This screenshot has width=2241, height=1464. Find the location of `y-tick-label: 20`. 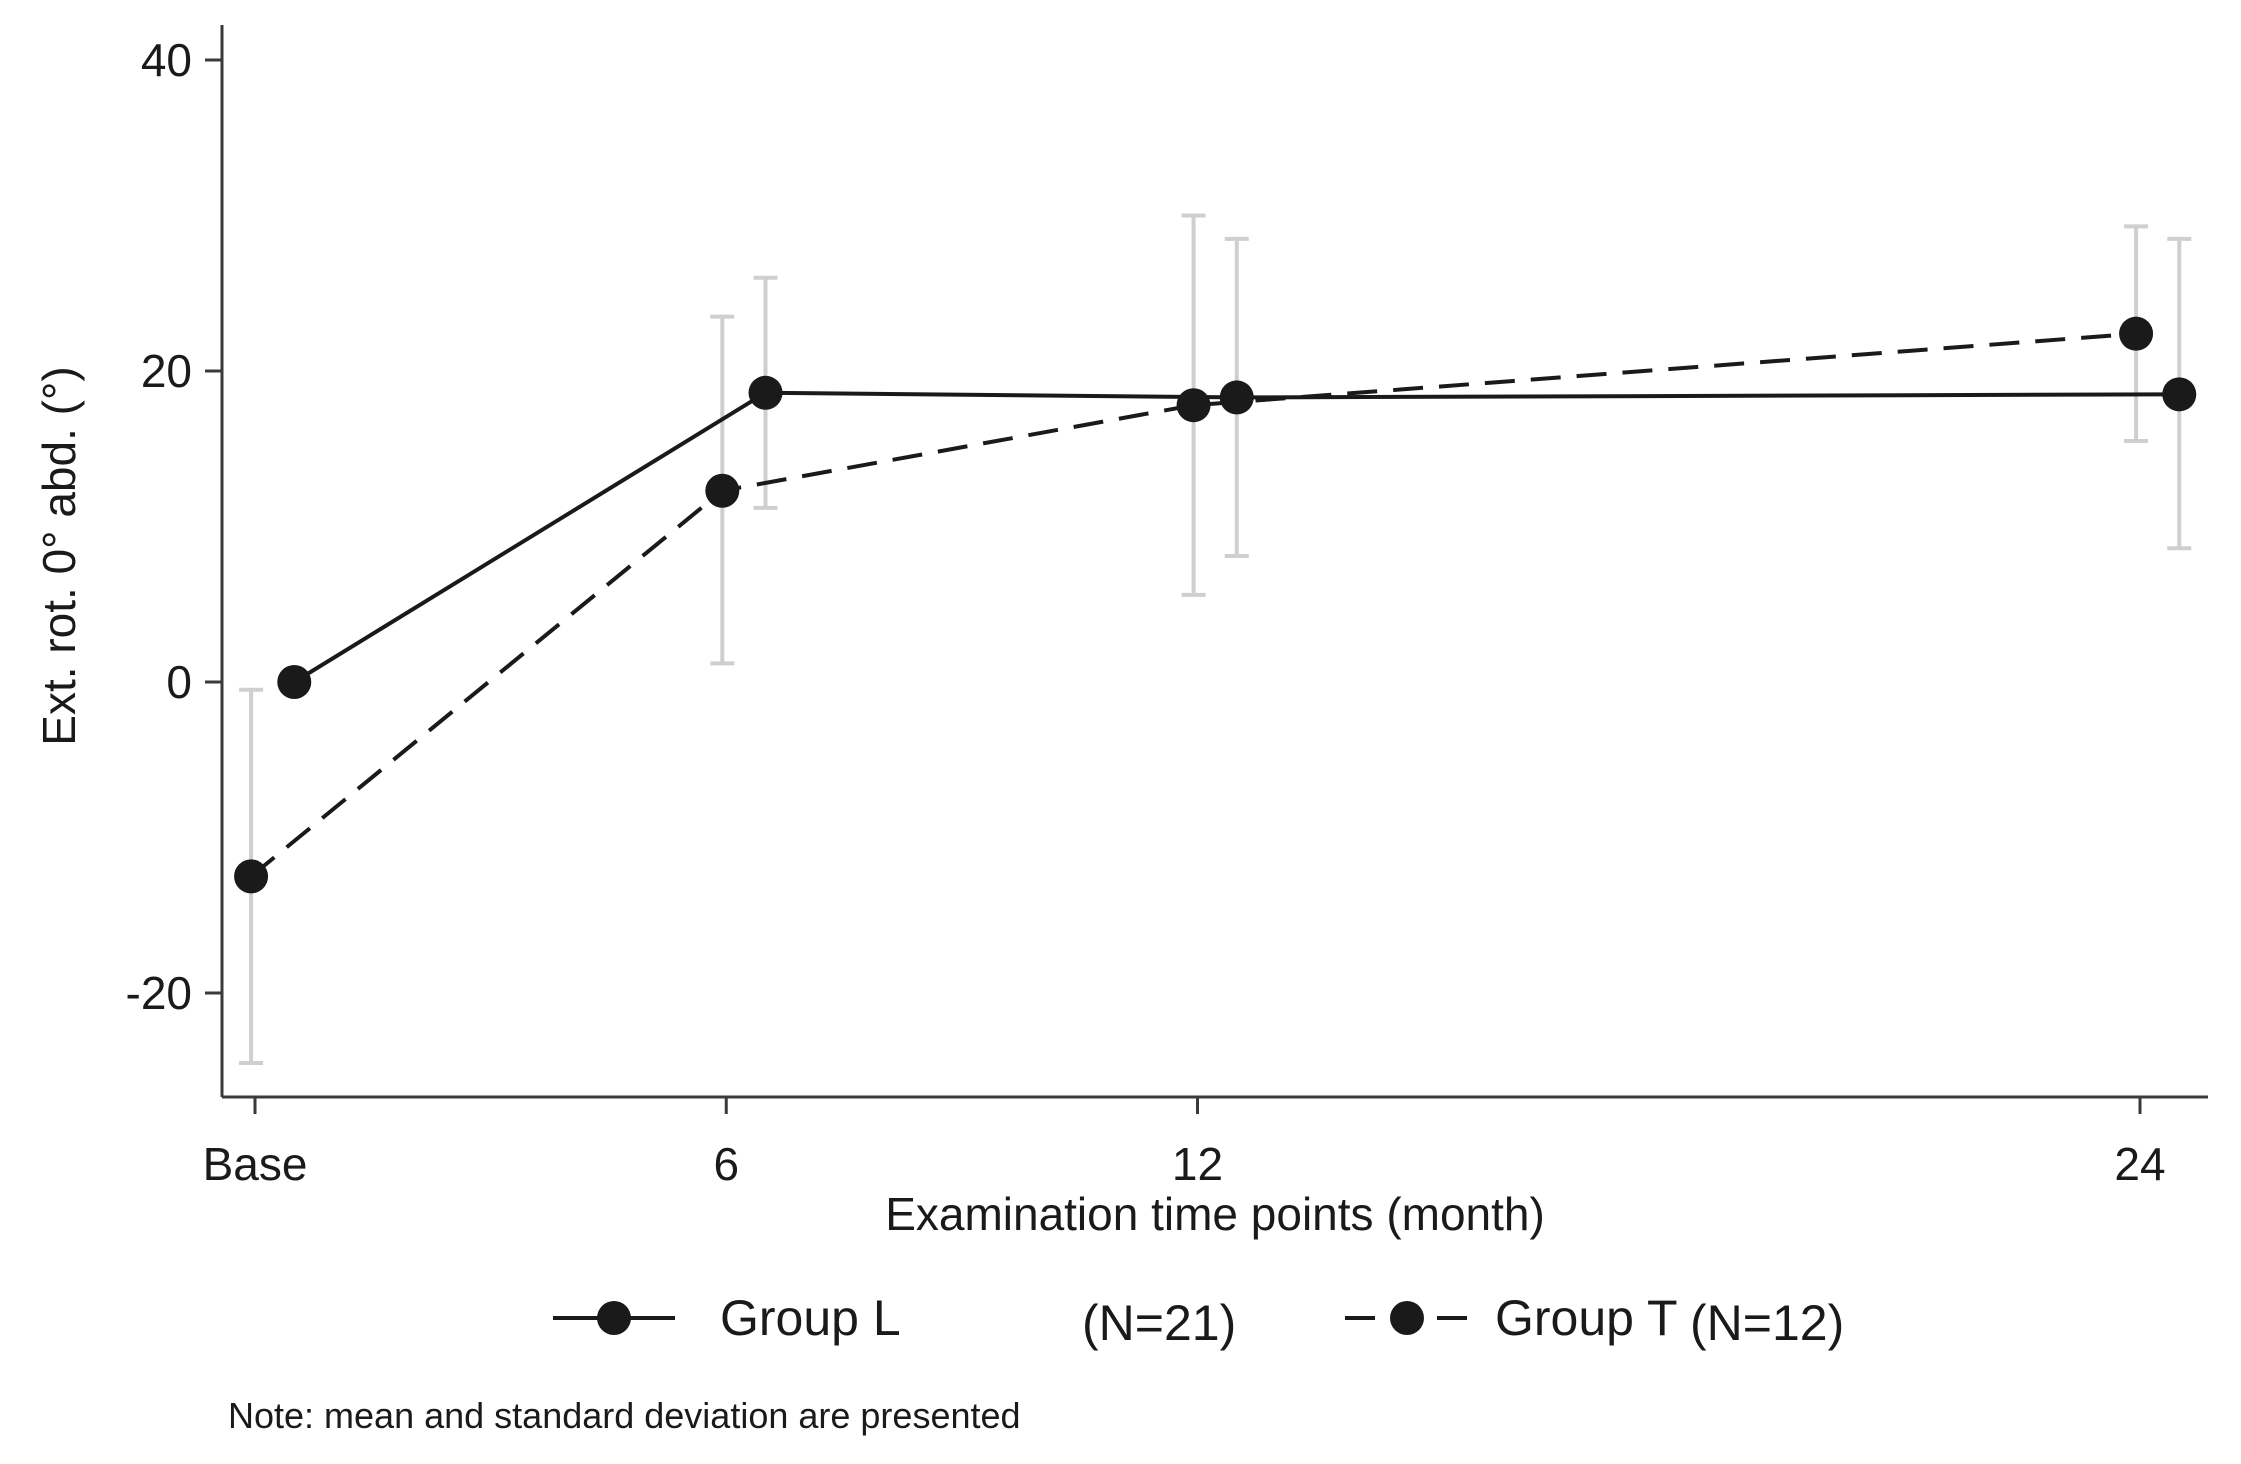

y-tick-label: 20 is located at coordinates (166, 371).